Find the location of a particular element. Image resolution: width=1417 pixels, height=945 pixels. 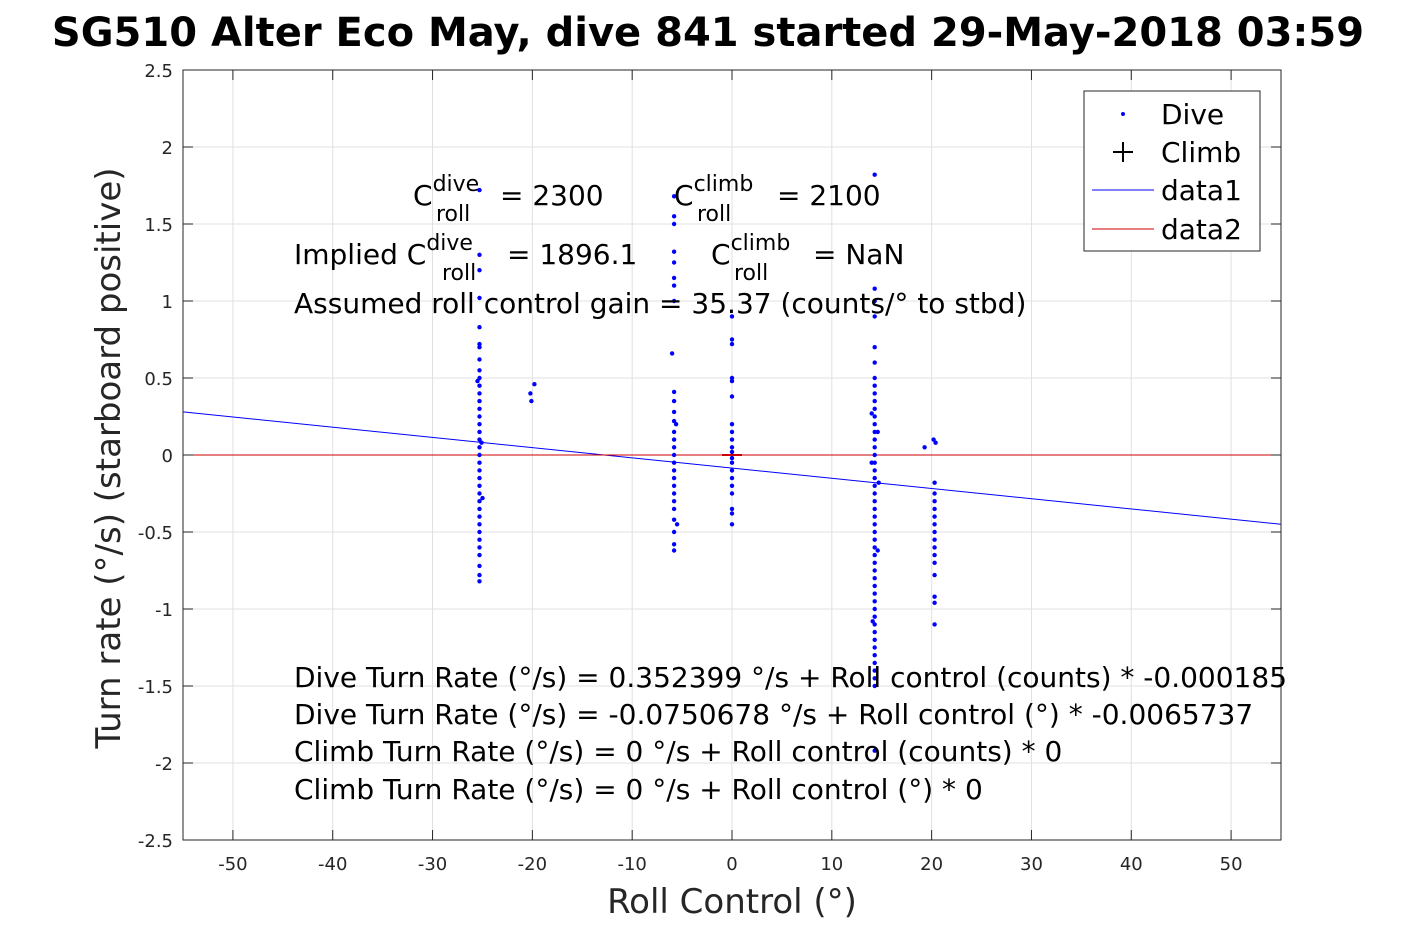

x-tick-label: 0 is located at coordinates (731, 864).